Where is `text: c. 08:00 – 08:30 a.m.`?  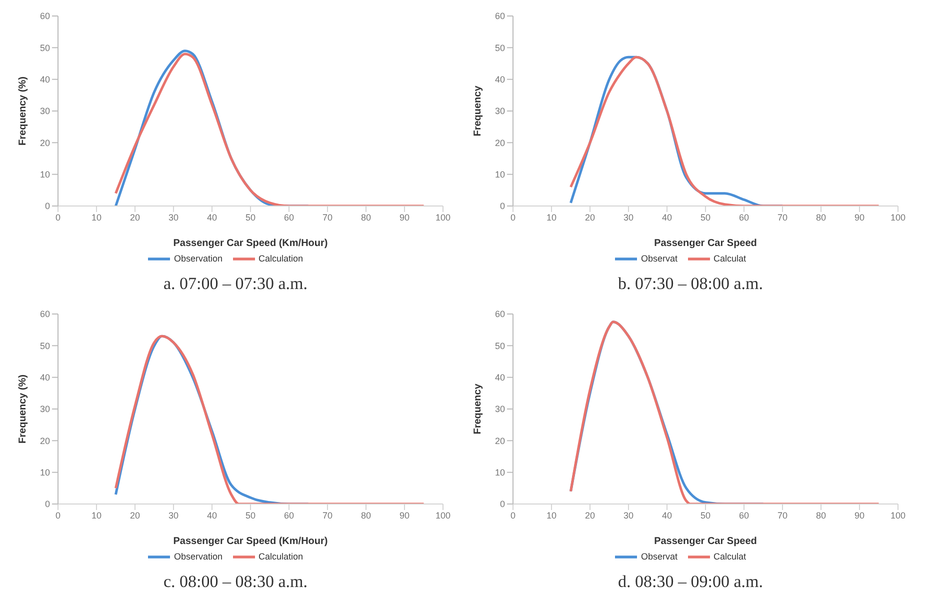
text: c. 08:00 – 08:30 a.m. is located at coordinates (235, 582).